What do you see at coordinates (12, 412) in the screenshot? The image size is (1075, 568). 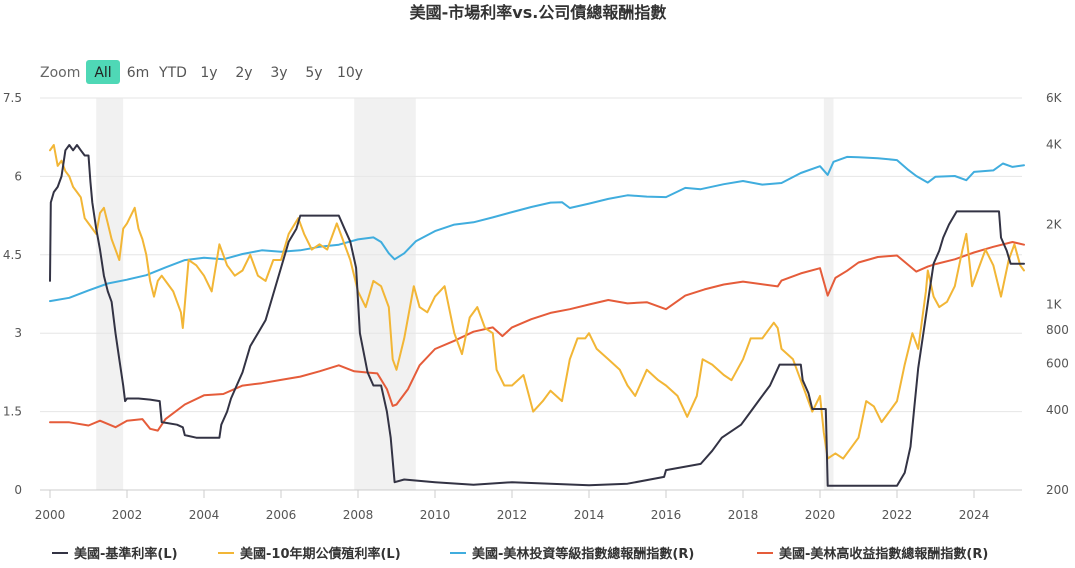 I see `y-left-tick-label: 1.5` at bounding box center [12, 412].